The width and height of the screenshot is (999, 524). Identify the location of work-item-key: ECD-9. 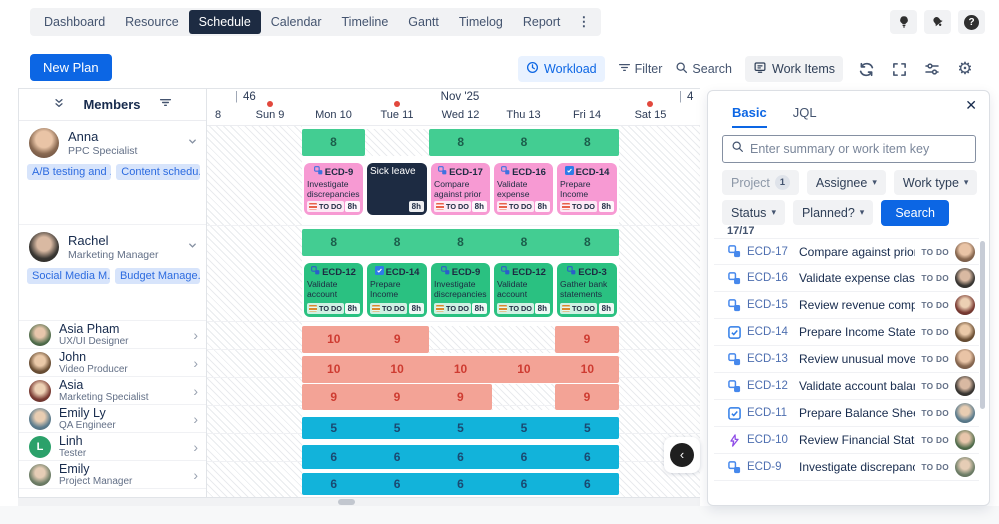
(764, 467).